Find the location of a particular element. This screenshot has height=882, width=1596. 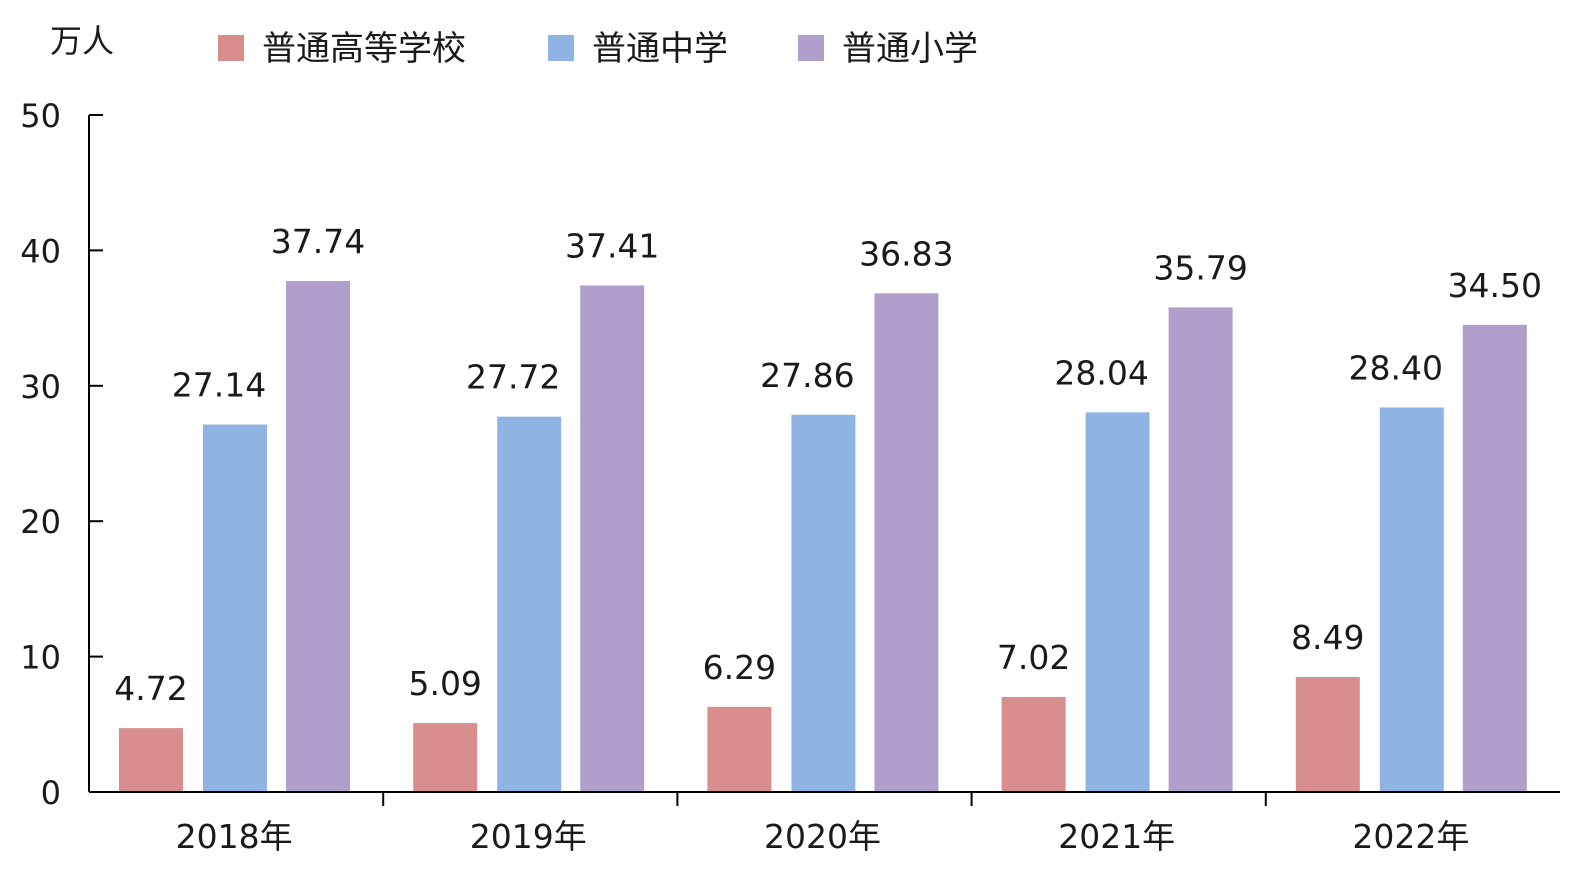

legend-label-middle-school: 普通中学 is located at coordinates (660, 49).